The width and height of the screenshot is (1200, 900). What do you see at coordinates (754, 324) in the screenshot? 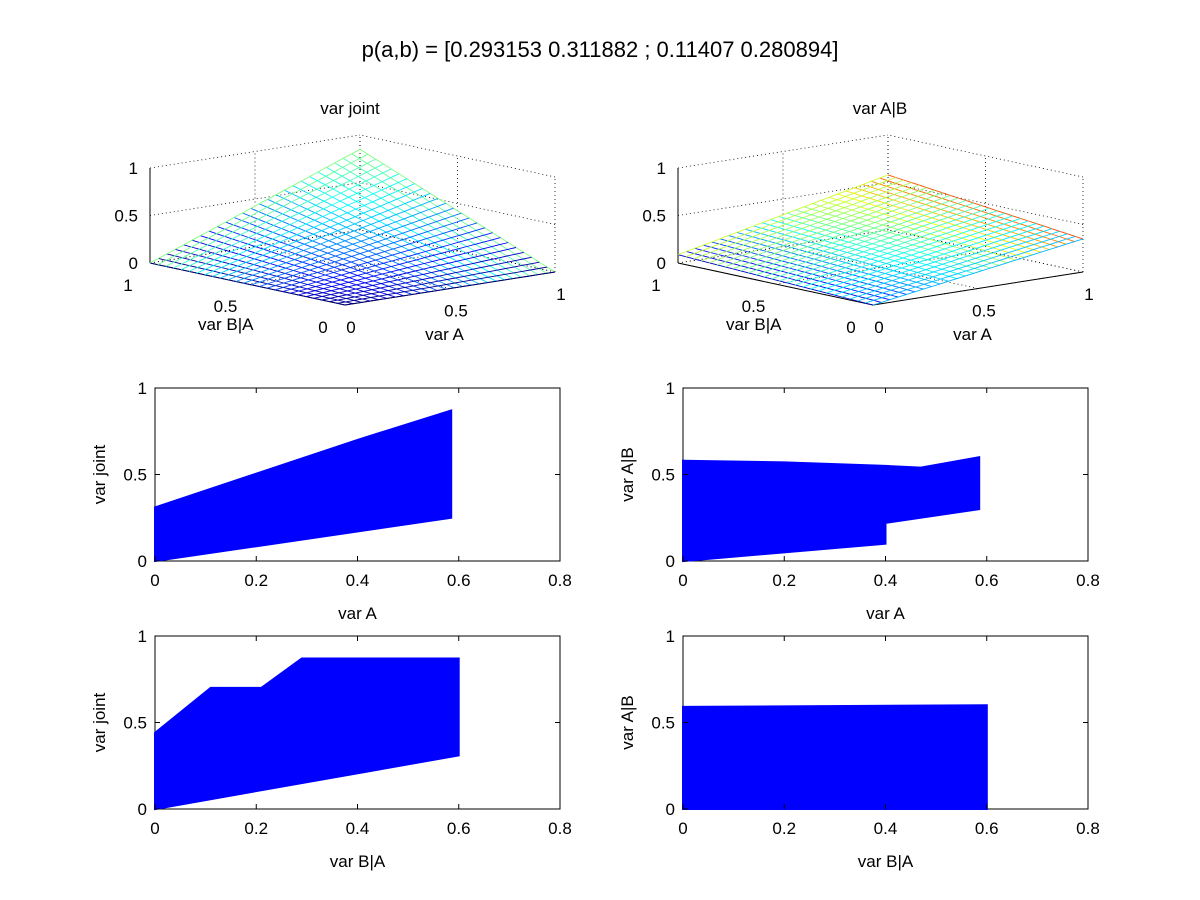
I see `y-axis-label: var B|A` at bounding box center [754, 324].